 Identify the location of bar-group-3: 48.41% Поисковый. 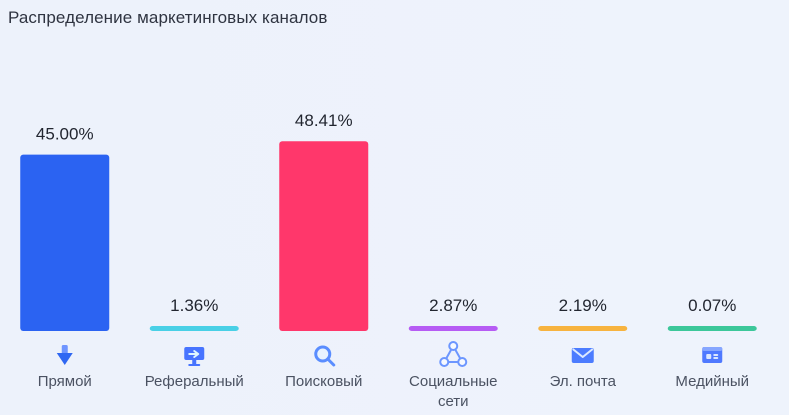
(324, 250).